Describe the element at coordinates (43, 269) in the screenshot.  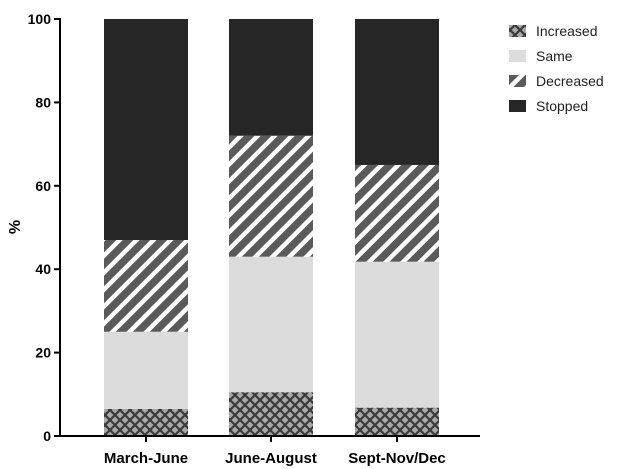
I see `y-tick-label: 40` at that location.